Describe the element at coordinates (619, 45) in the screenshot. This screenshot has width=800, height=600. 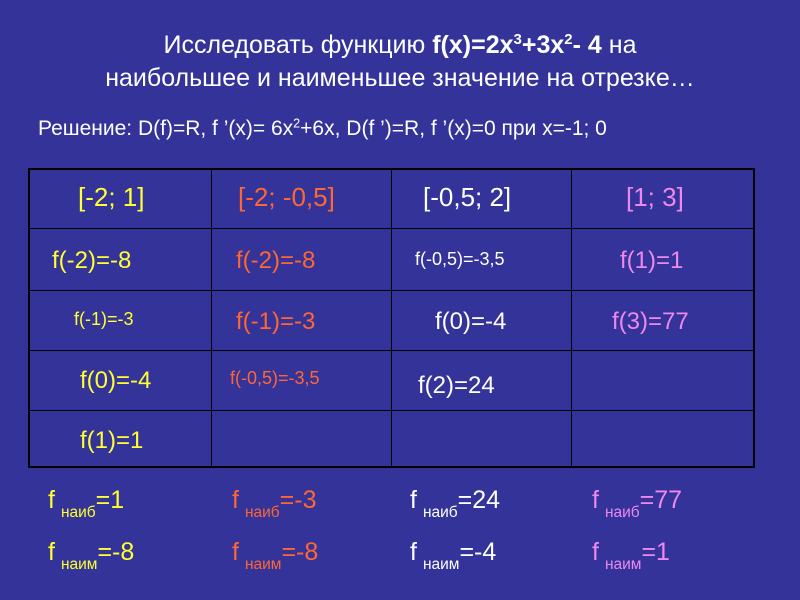
I see `title-text: на` at that location.